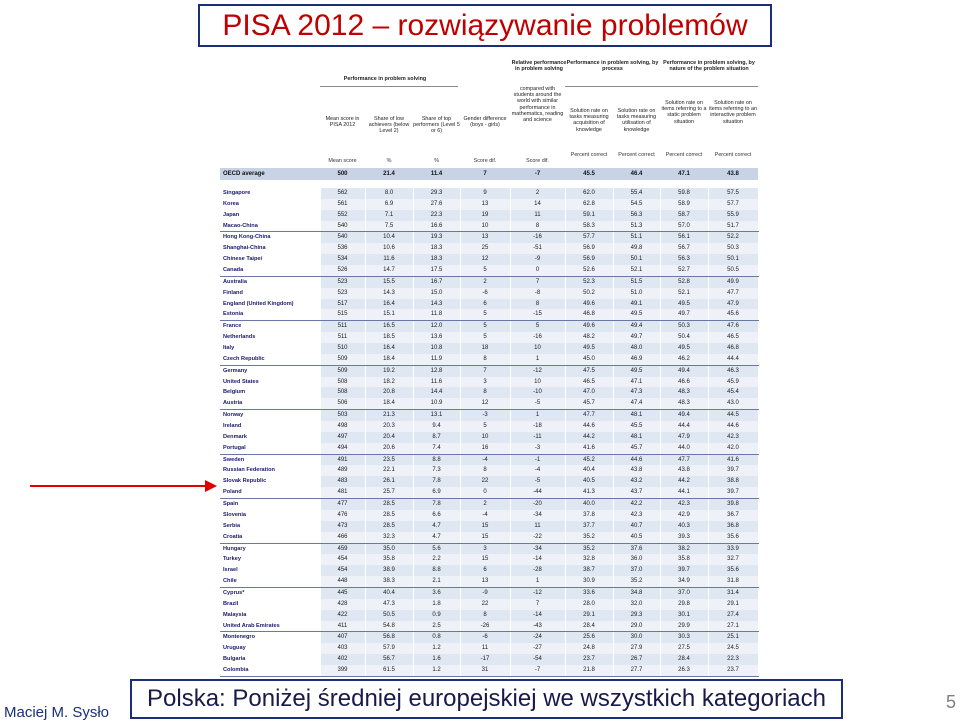 This screenshot has height=724, width=960. Describe the element at coordinates (485, 304) in the screenshot. I see `table-cell: 6` at that location.